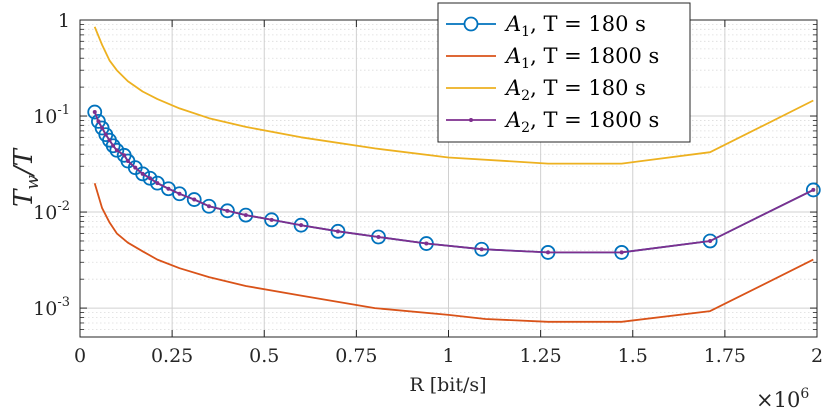  I want to click on legend-entry-1: A1, T = 180 s, so click(546, 26).